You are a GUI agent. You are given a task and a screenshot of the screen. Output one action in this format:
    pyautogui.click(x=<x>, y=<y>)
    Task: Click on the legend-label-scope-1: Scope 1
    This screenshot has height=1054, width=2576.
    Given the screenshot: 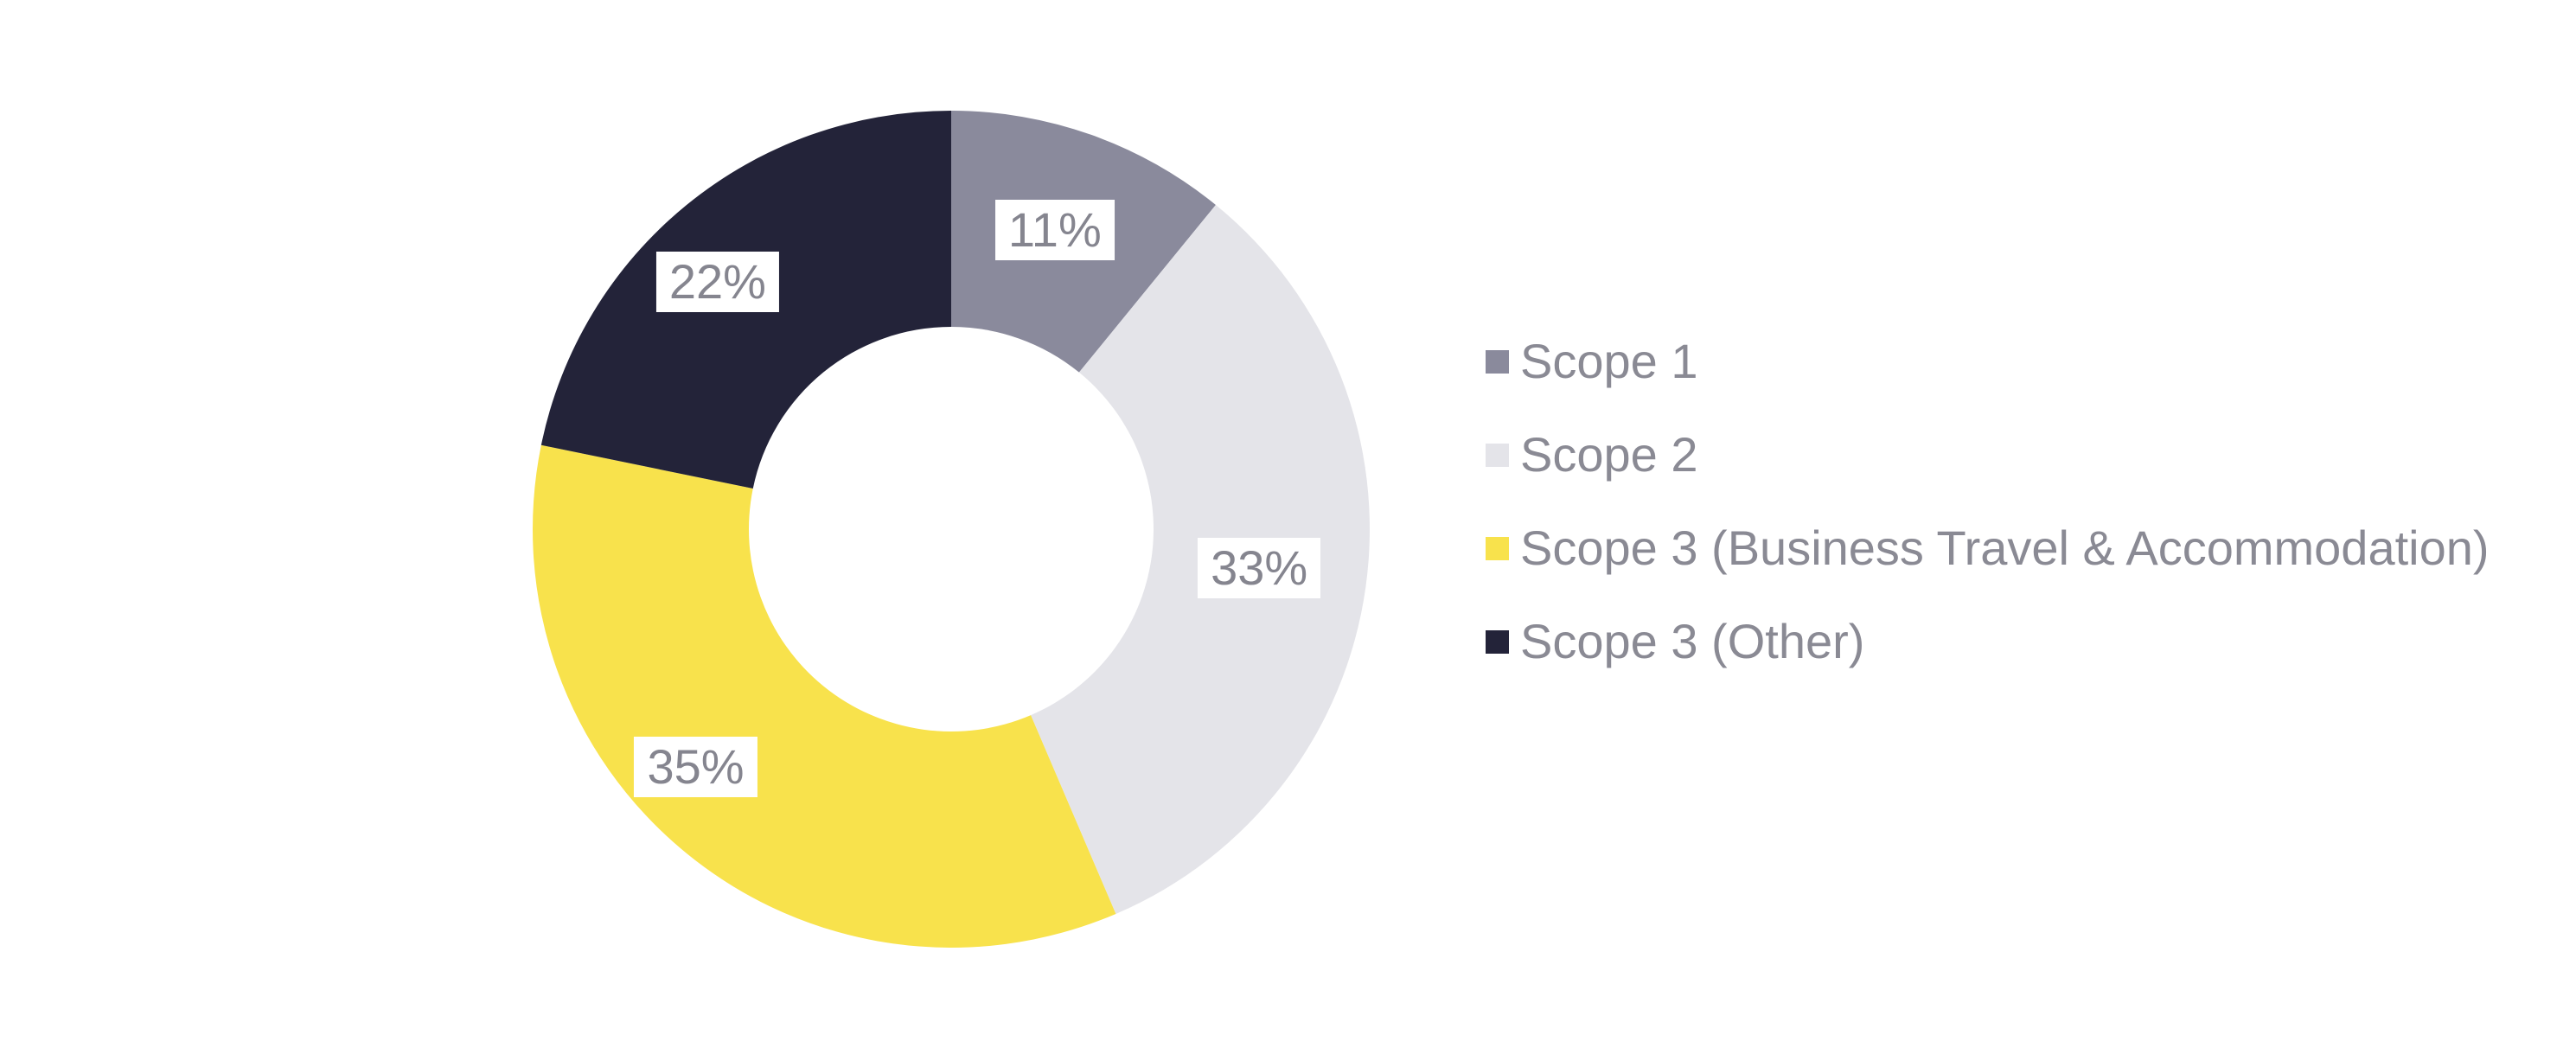 What is the action you would take?
    pyautogui.click(x=1609, y=361)
    